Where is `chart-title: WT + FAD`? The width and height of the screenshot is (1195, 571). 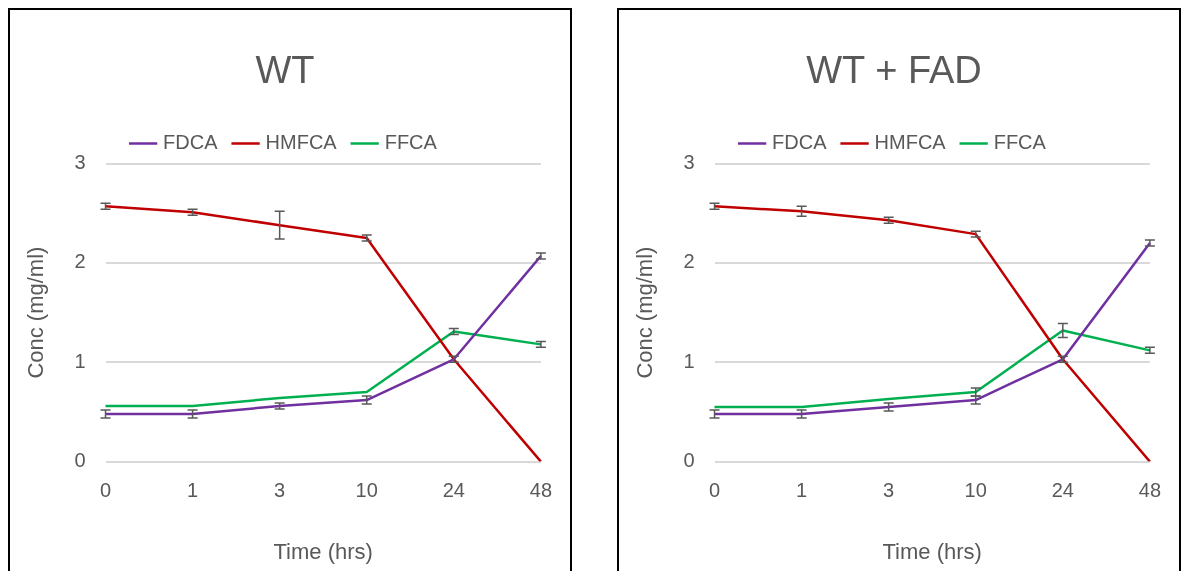 chart-title: WT + FAD is located at coordinates (894, 70).